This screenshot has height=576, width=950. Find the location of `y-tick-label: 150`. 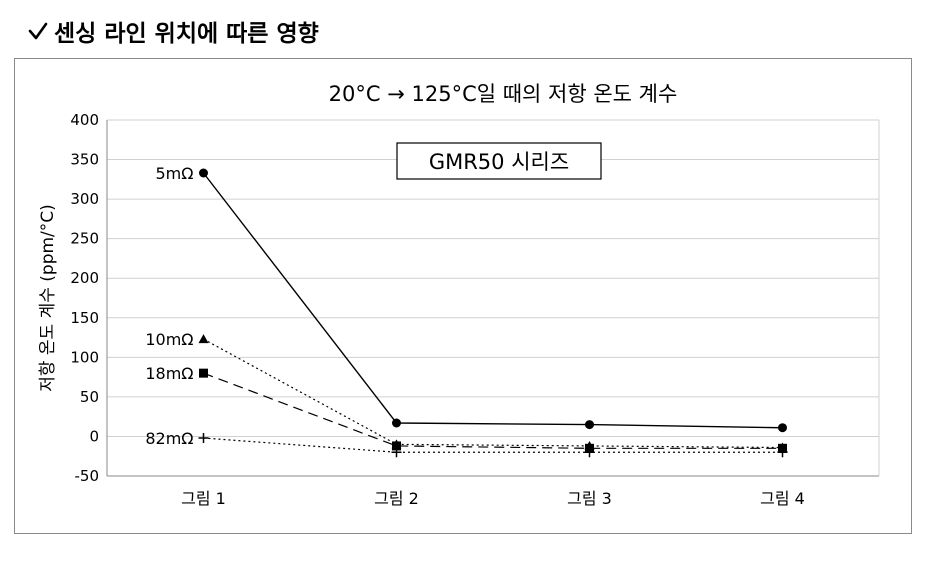

y-tick-label: 150 is located at coordinates (84, 318).